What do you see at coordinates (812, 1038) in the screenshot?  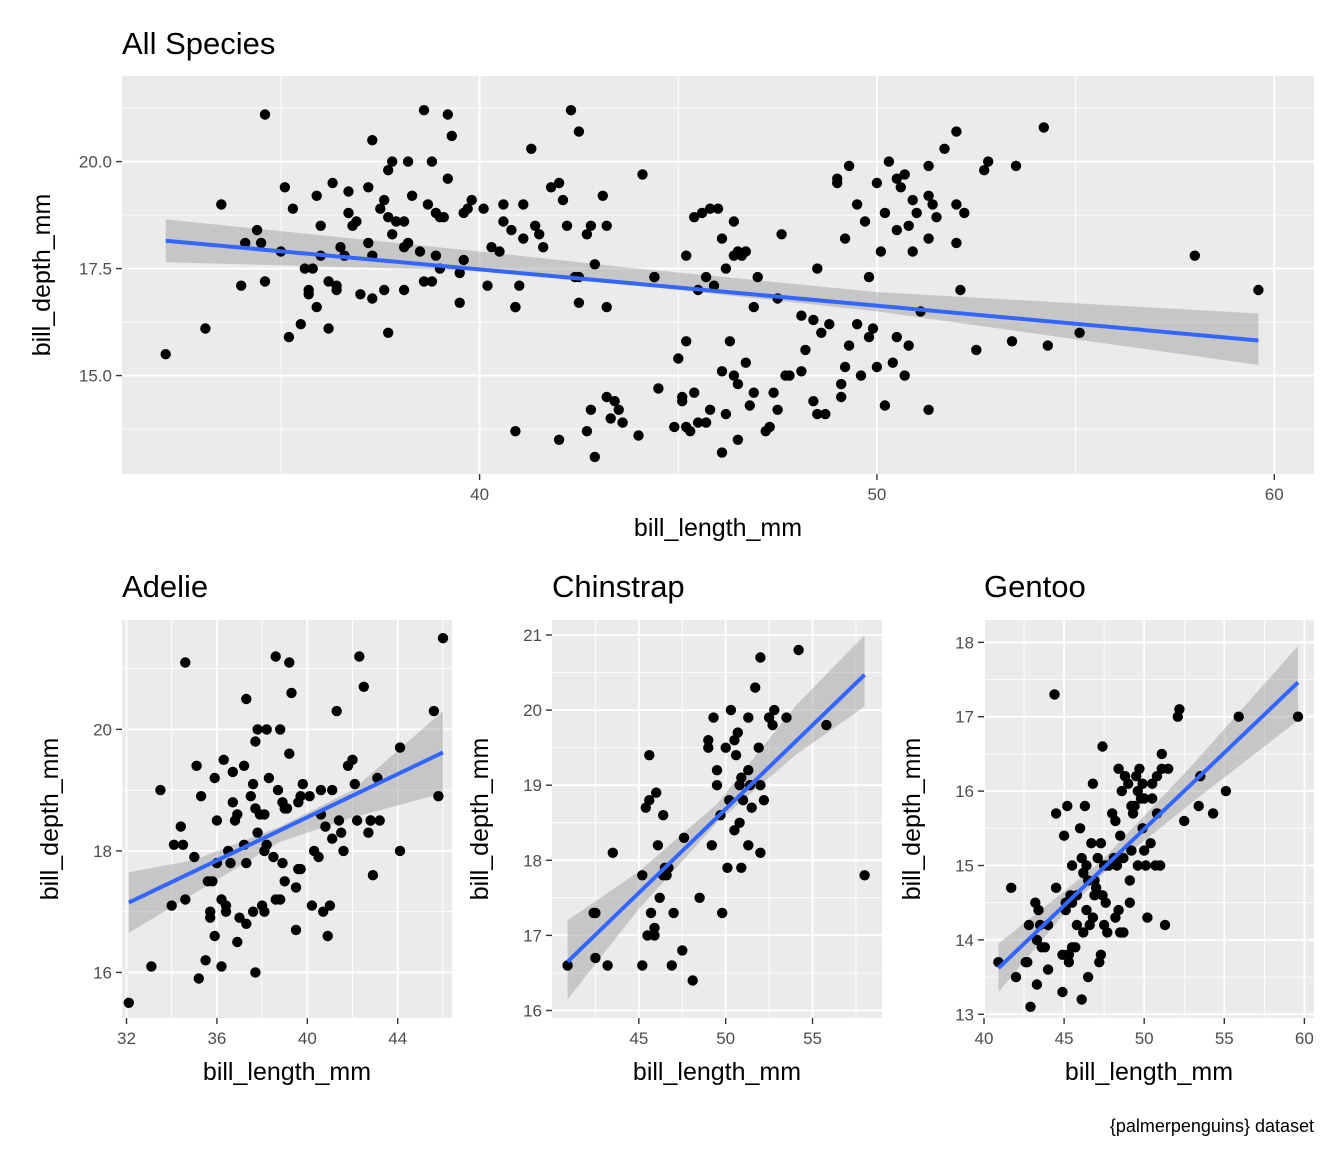 I see `x-tick-label: 55` at bounding box center [812, 1038].